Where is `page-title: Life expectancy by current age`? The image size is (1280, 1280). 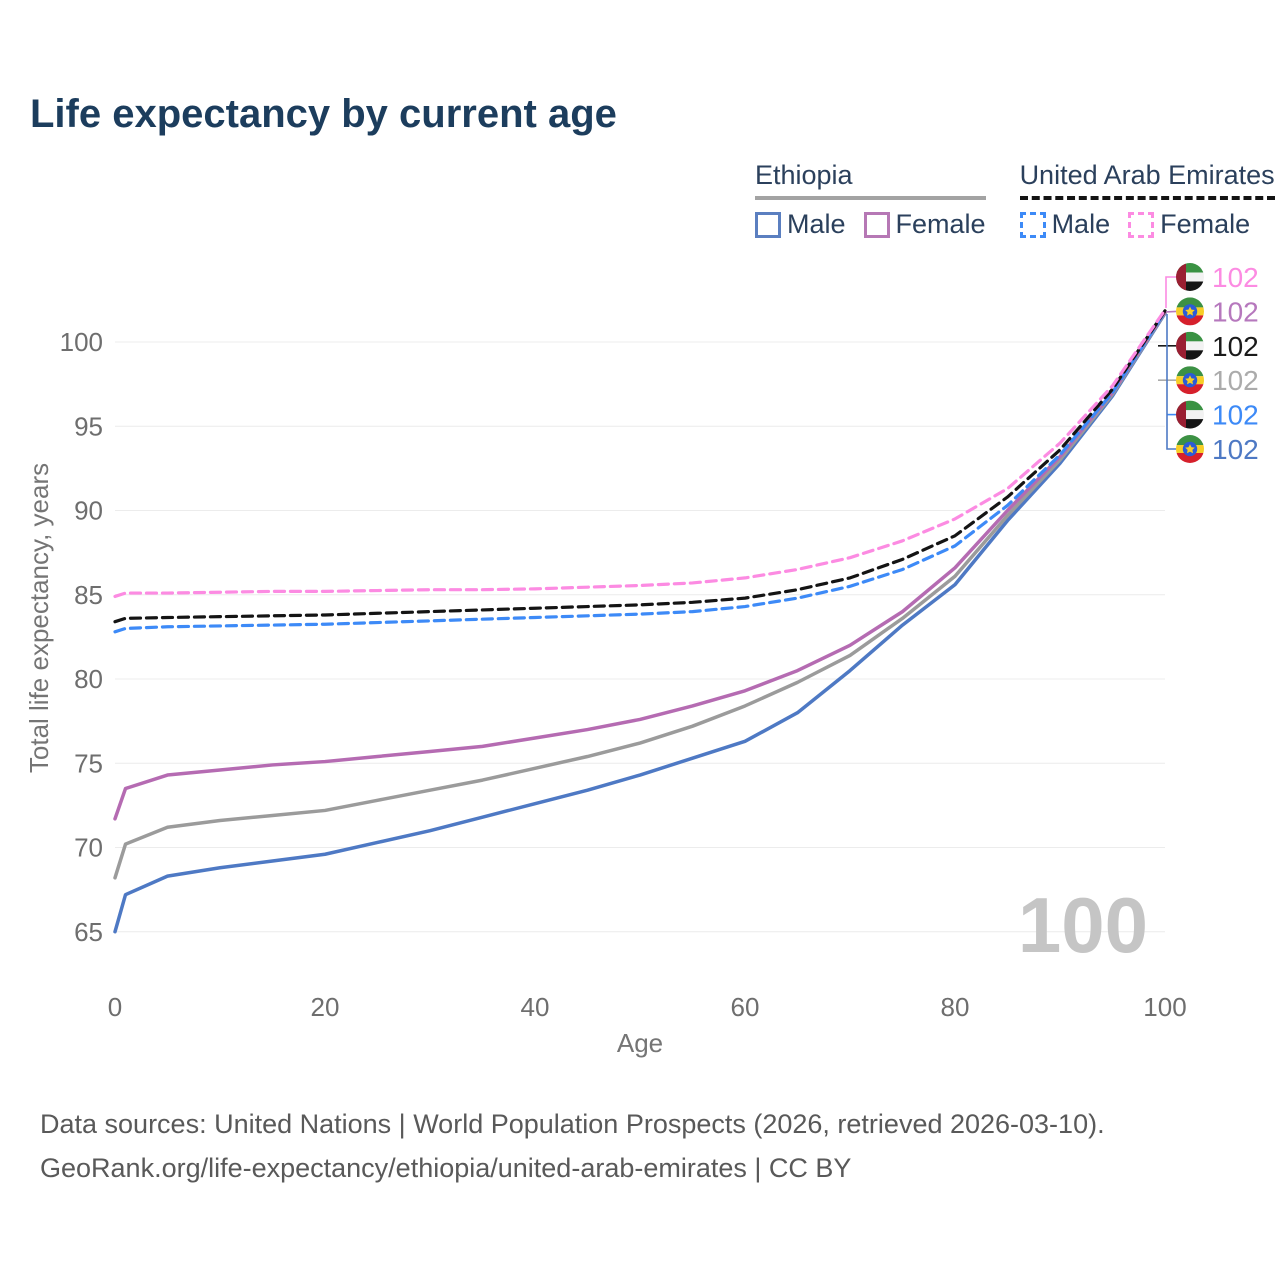 page-title: Life expectancy by current age is located at coordinates (323, 114).